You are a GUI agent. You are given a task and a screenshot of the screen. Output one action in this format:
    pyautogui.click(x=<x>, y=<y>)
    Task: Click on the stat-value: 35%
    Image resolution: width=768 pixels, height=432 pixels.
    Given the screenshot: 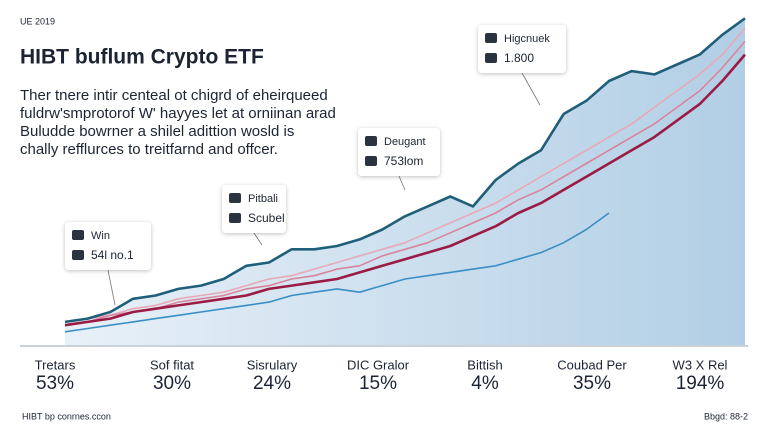 What is the action you would take?
    pyautogui.click(x=592, y=383)
    